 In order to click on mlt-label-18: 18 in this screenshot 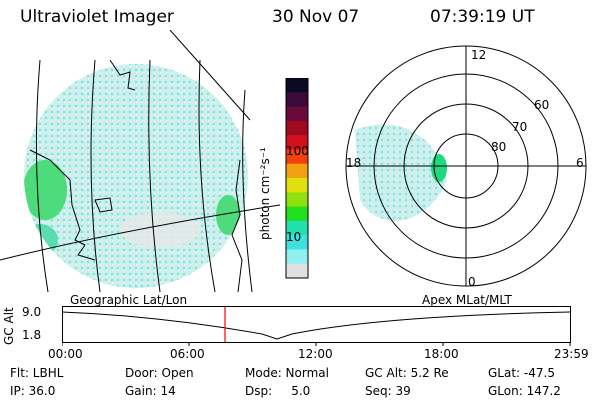, I will do `click(354, 163)`.